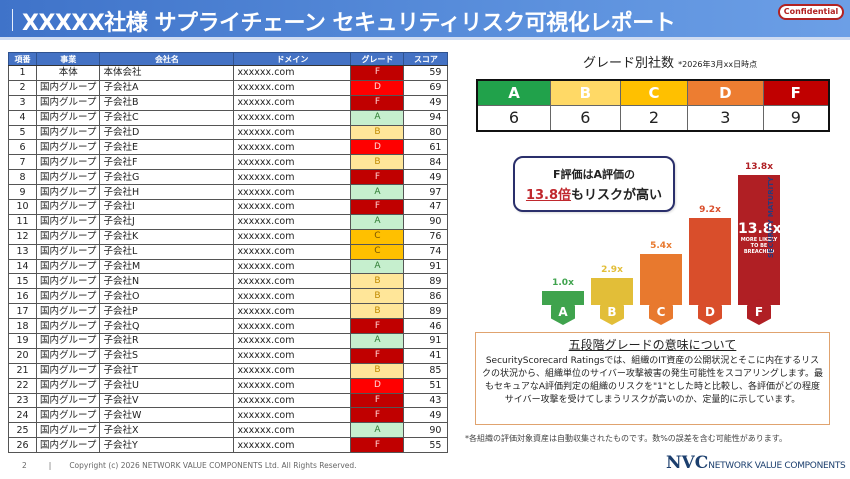 The width and height of the screenshot is (850, 479). Describe the element at coordinates (759, 312) in the screenshot. I see `grade-hexagon-icon: F` at that location.